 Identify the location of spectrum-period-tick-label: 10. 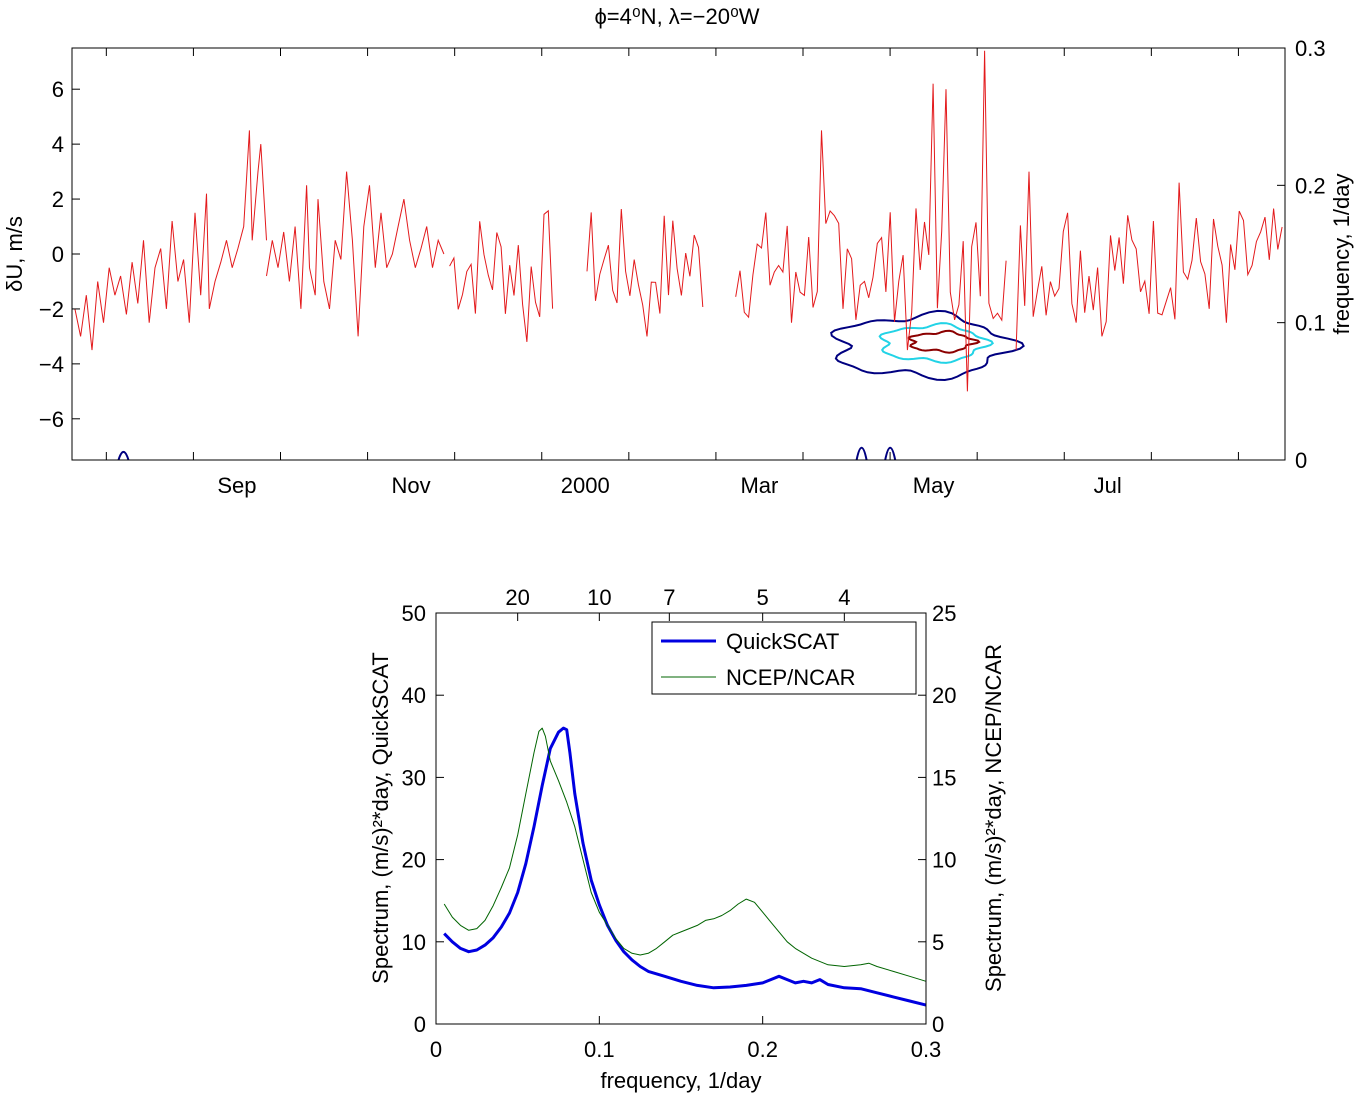
(599, 597).